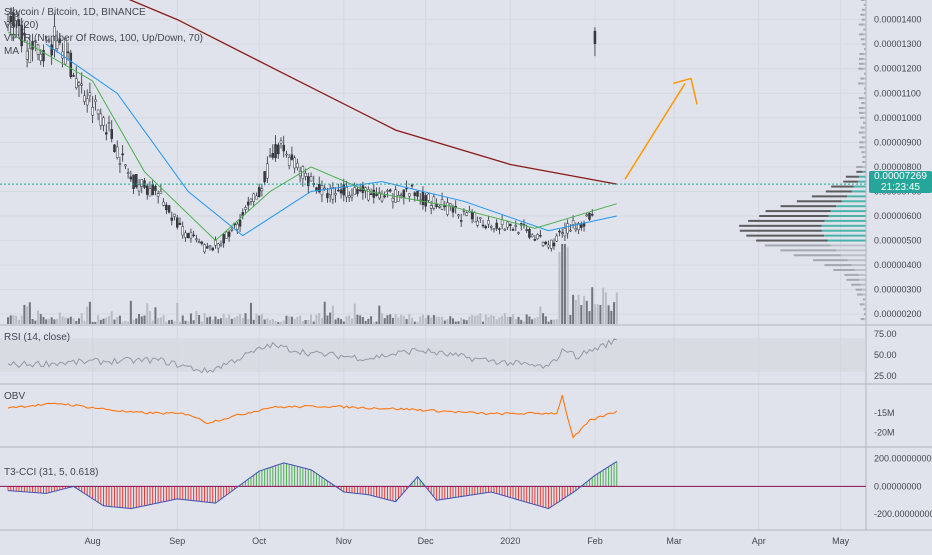  What do you see at coordinates (21, 25) in the screenshot?
I see `volume-legend: Vol (20)` at bounding box center [21, 25].